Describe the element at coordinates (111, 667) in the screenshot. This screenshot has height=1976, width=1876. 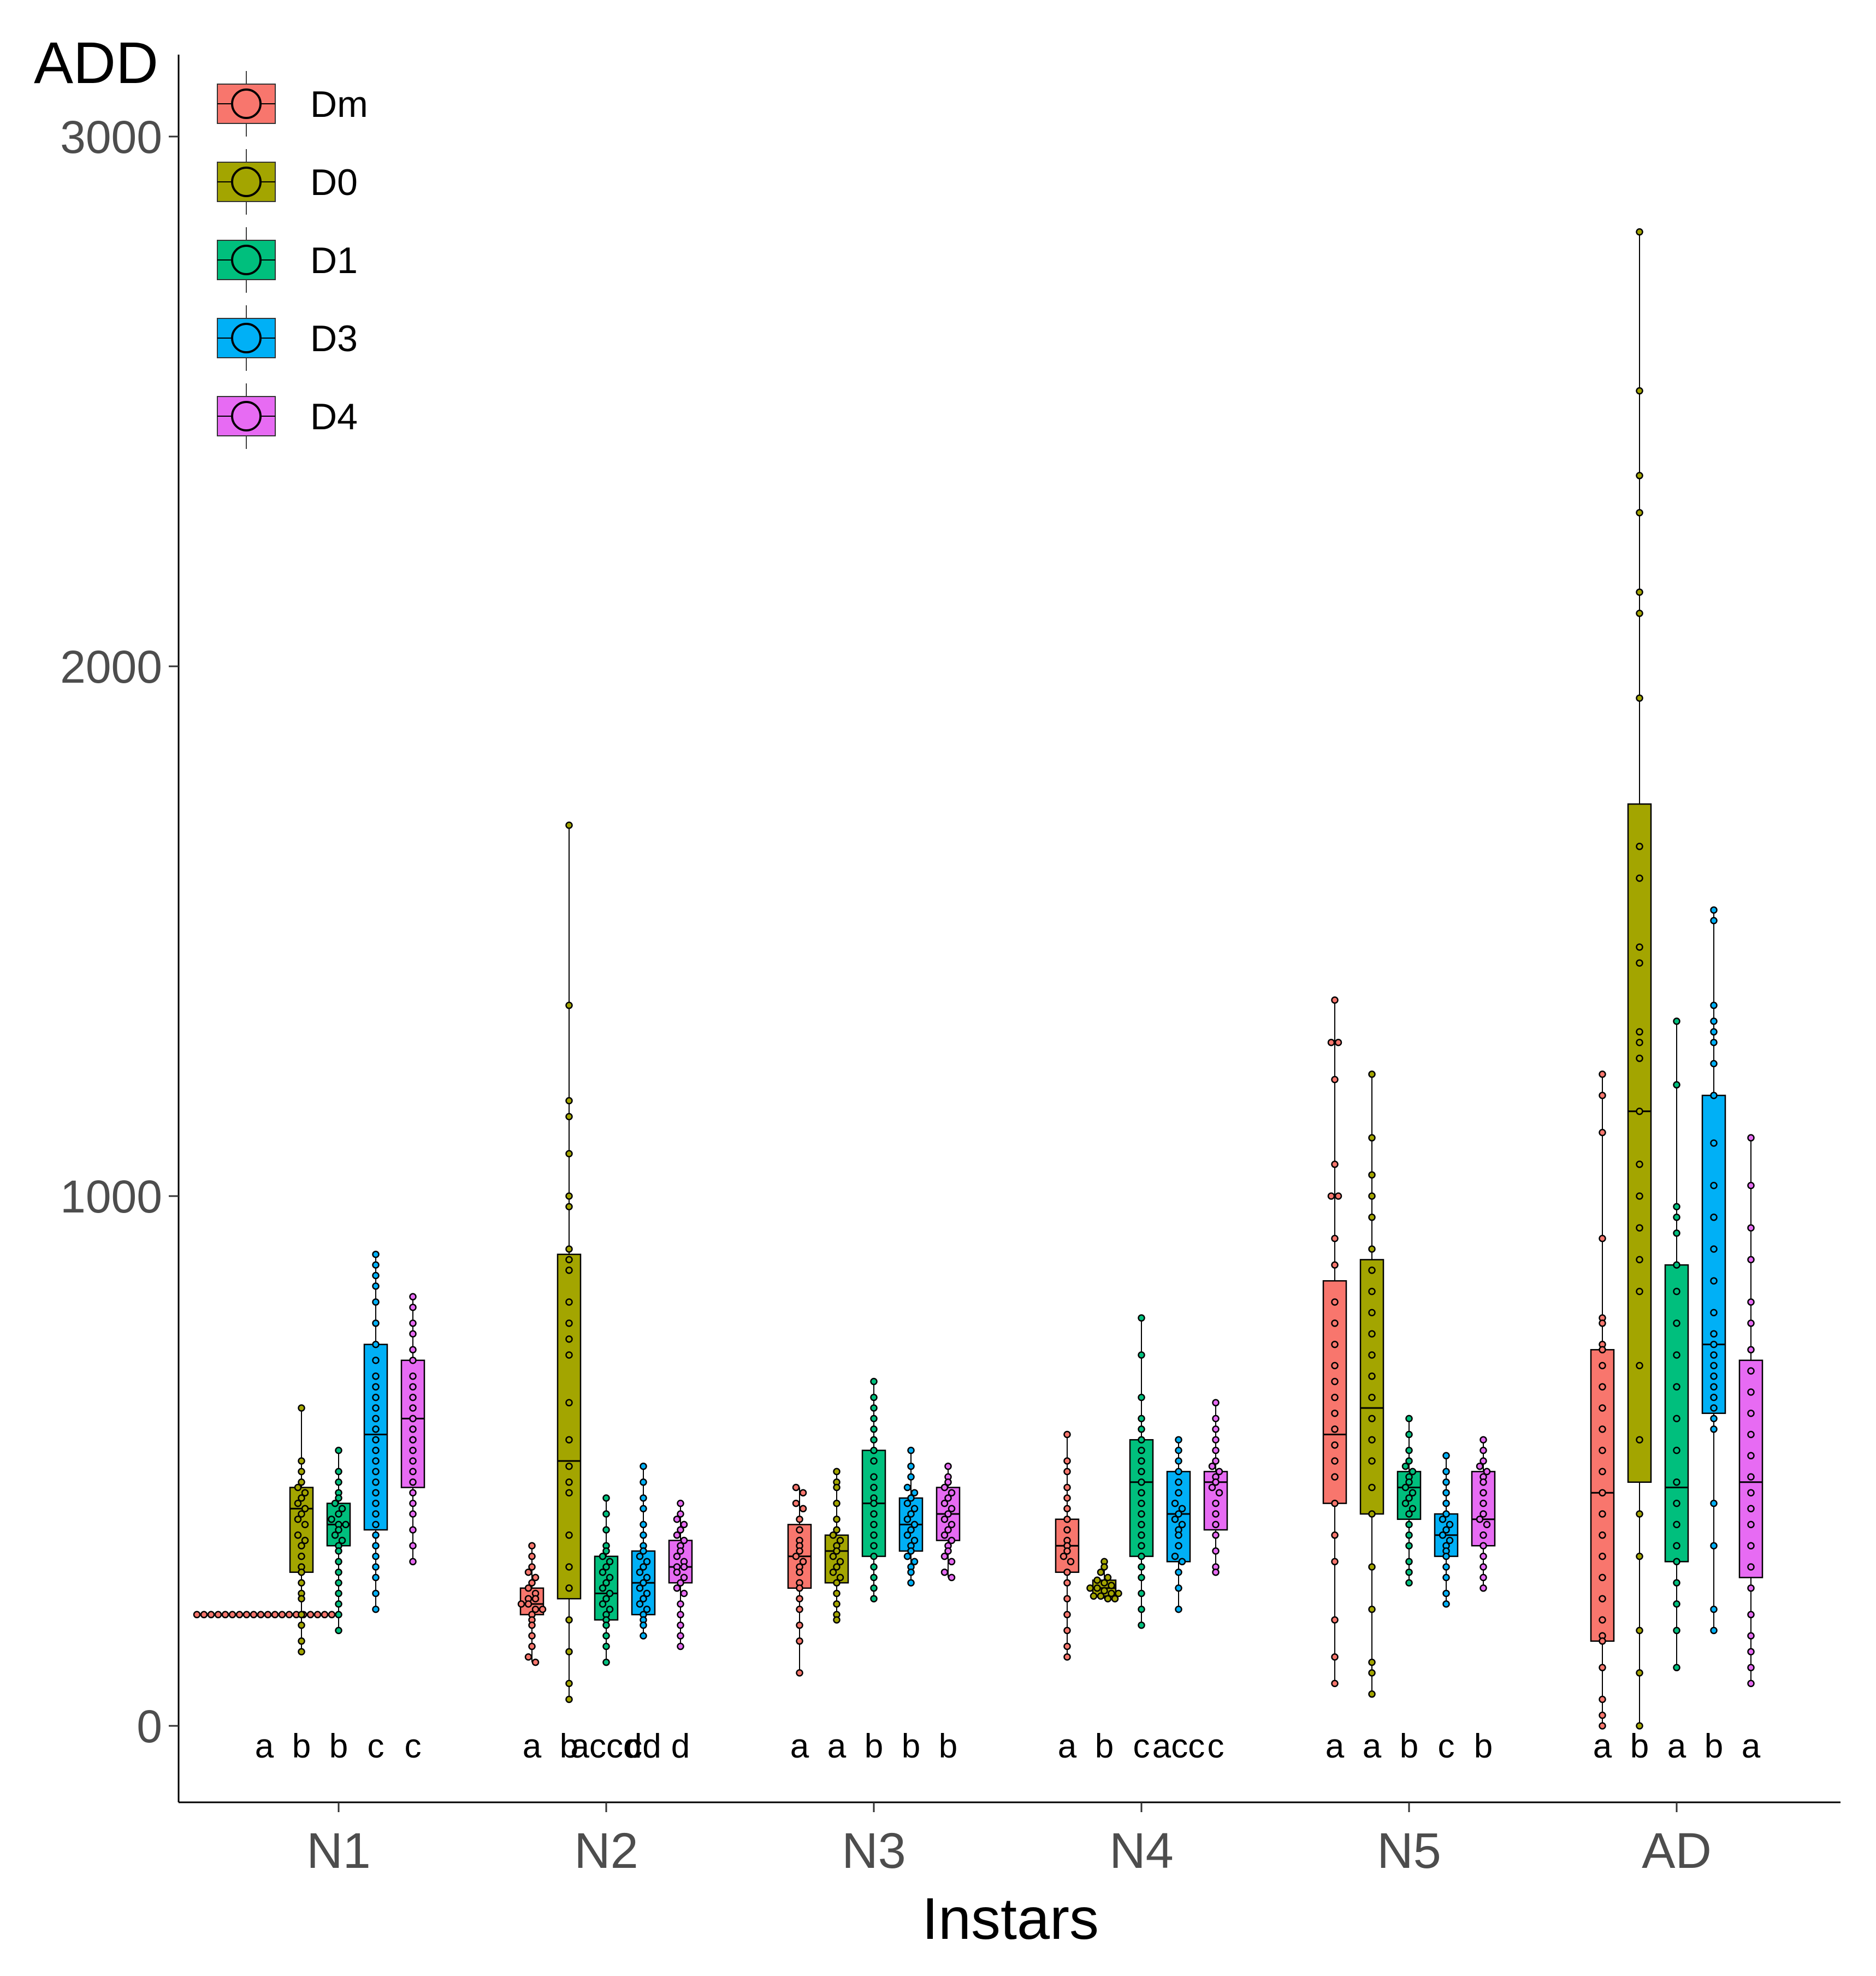
I see `y-tick-label: 2000` at that location.